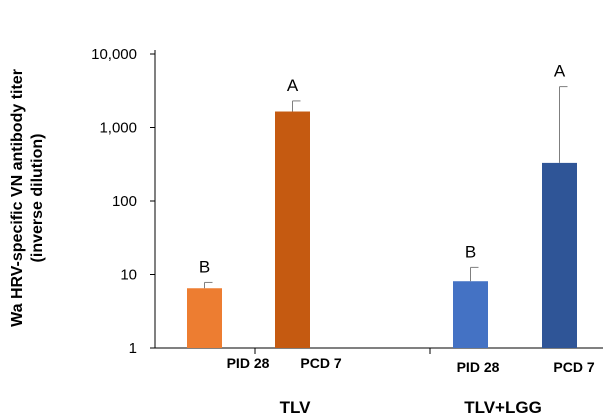  Describe the element at coordinates (296, 407) in the screenshot. I see `x-group-label-0: TLV` at that location.